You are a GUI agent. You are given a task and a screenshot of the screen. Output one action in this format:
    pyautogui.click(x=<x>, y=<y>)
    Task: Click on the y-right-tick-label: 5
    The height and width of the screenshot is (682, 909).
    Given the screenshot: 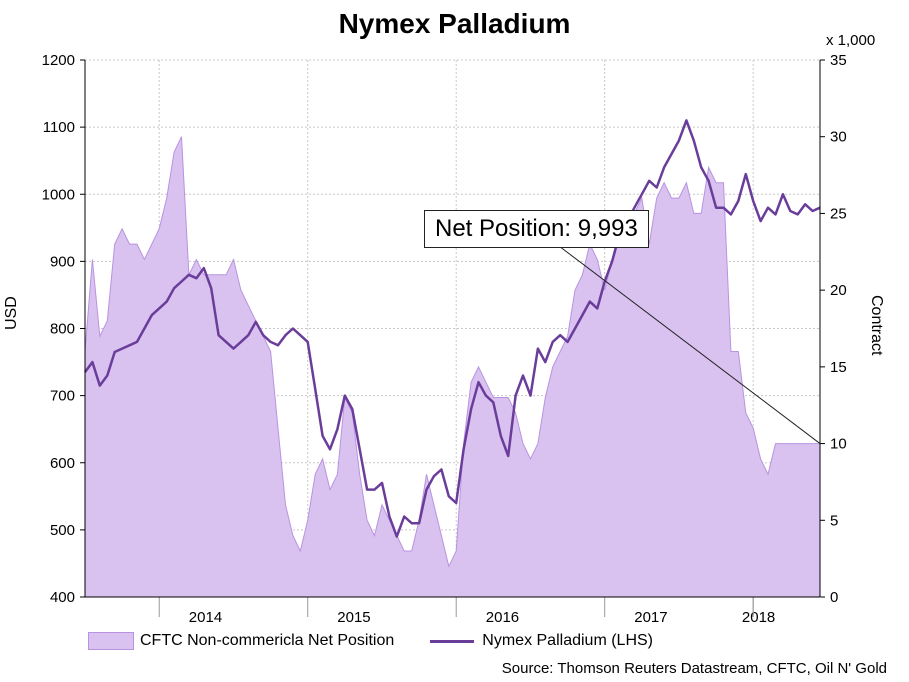 What is the action you would take?
    pyautogui.click(x=834, y=520)
    